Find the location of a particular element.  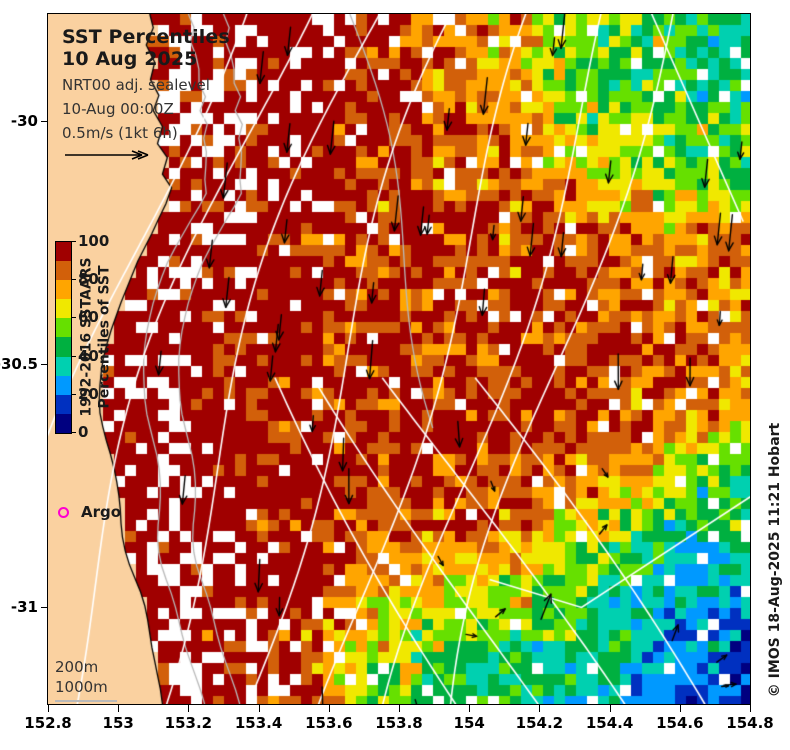

x-axis-label-152.8: 152.8 is located at coordinates (48, 723).